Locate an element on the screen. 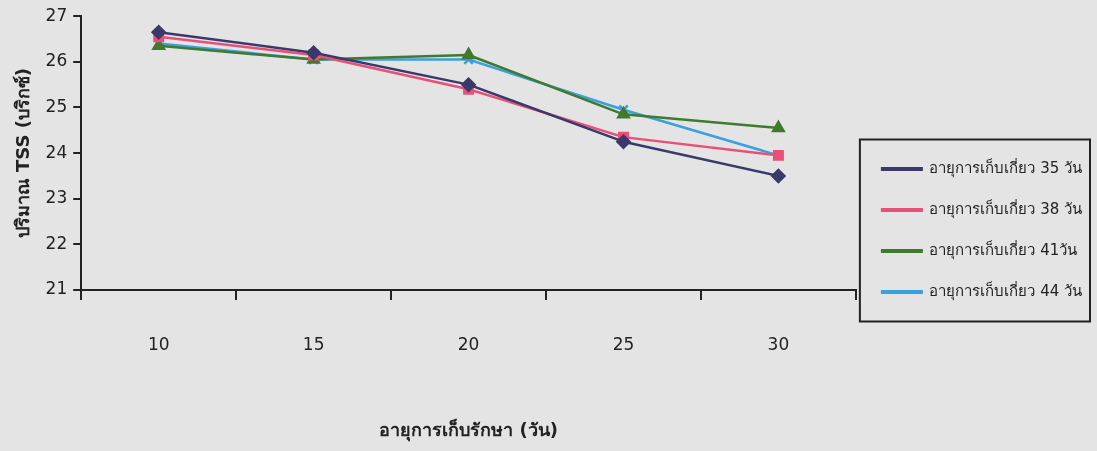 This screenshot has height=451, width=1097. y-tick-label: 21 is located at coordinates (56, 288).